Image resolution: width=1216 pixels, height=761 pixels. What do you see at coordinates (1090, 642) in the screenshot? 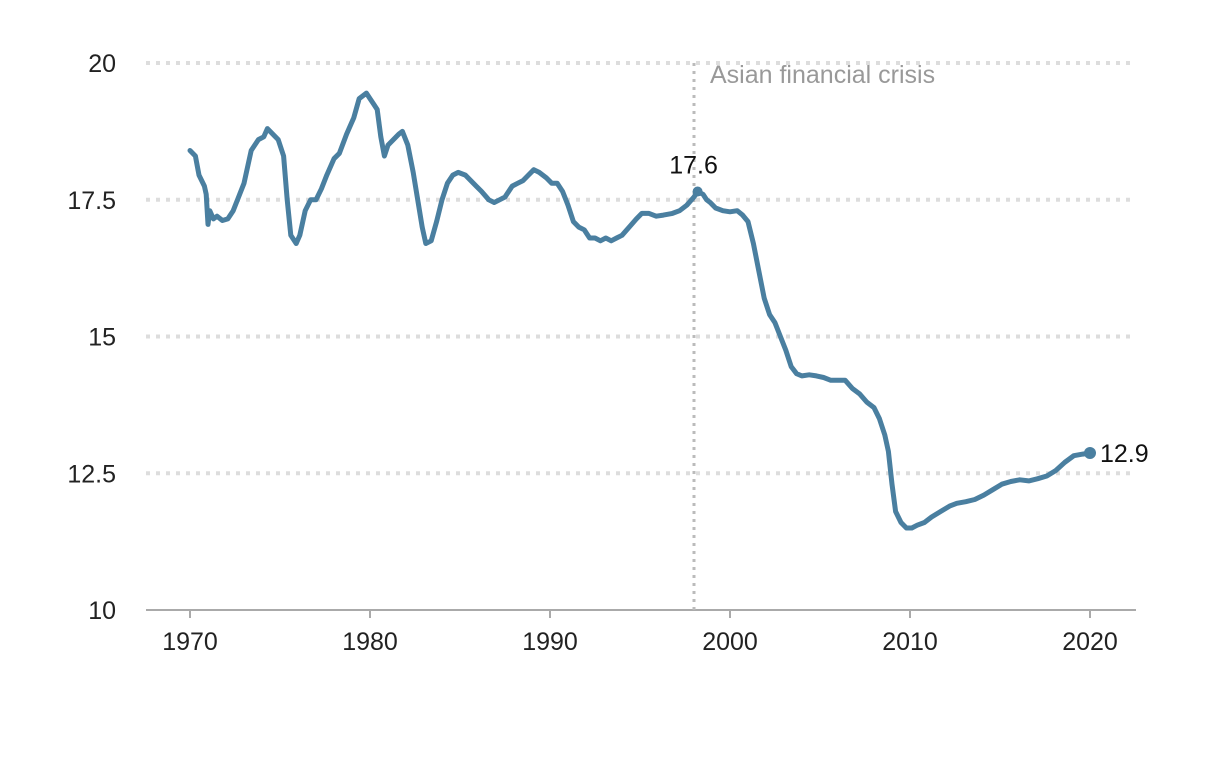
I see `x-tick-label: 2020` at bounding box center [1090, 642].